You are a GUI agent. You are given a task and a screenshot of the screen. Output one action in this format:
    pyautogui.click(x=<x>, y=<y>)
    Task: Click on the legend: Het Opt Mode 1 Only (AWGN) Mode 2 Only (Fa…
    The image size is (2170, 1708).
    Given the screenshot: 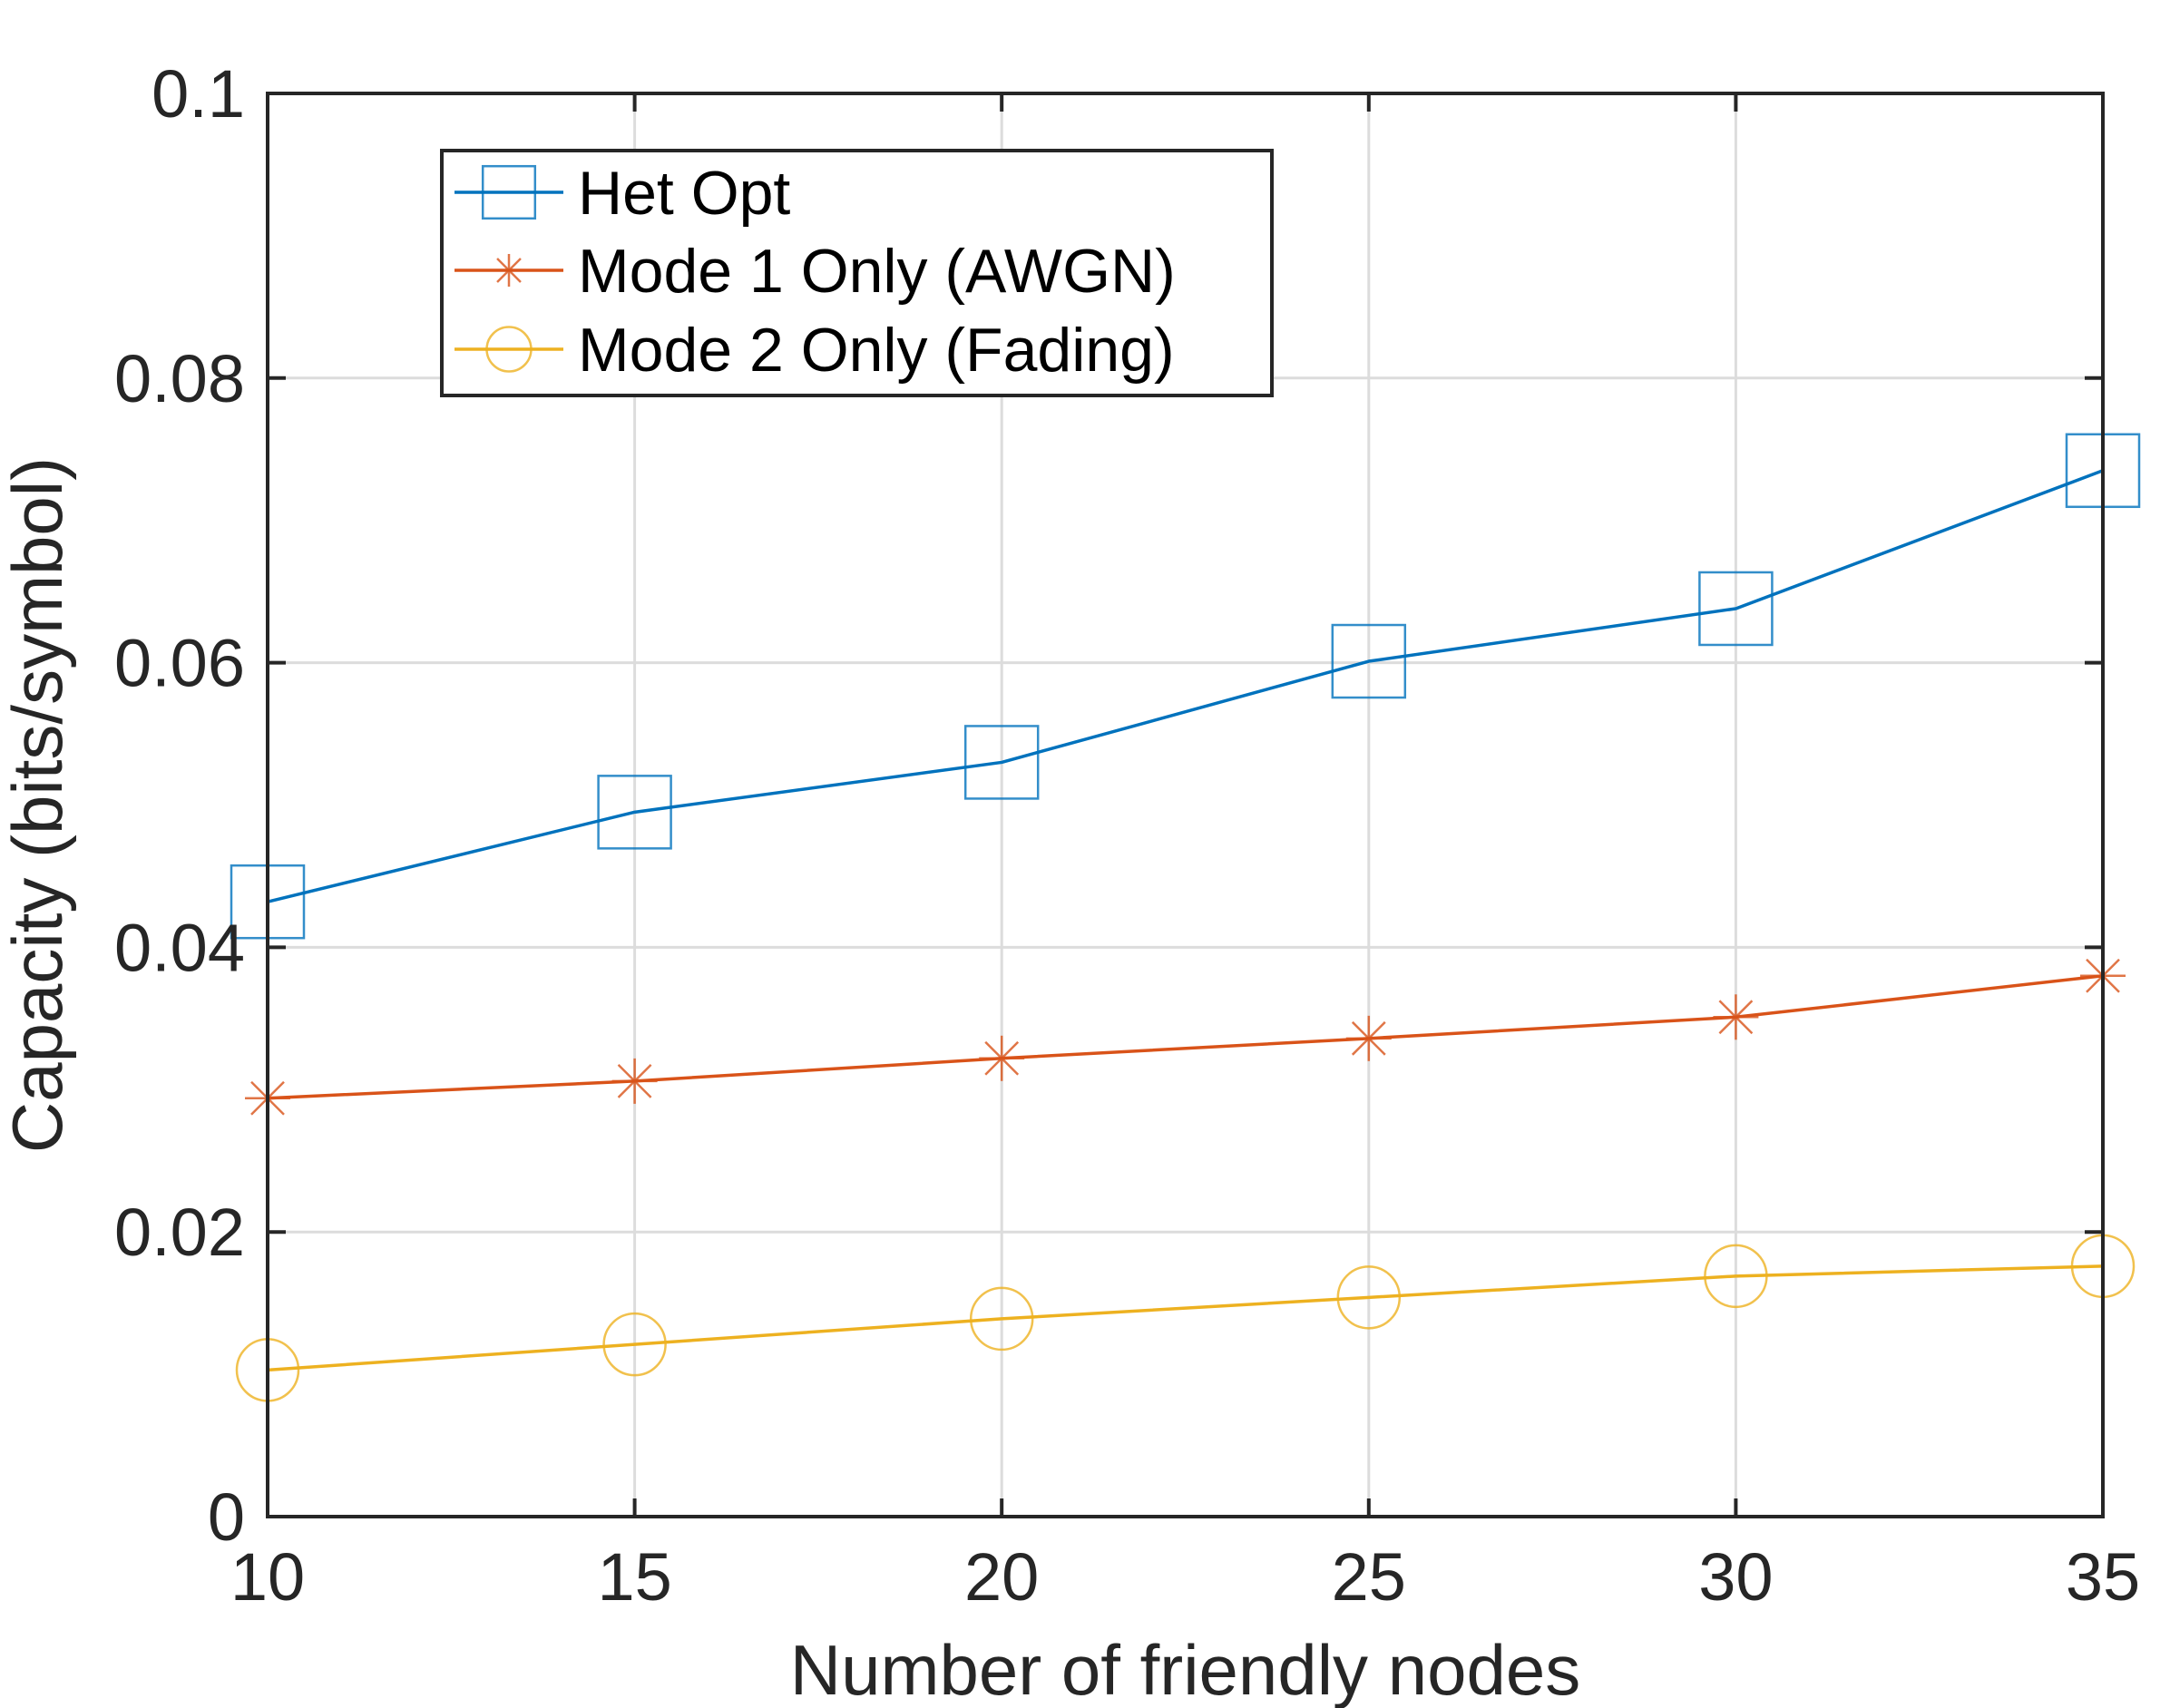 What is the action you would take?
    pyautogui.click(x=857, y=273)
    